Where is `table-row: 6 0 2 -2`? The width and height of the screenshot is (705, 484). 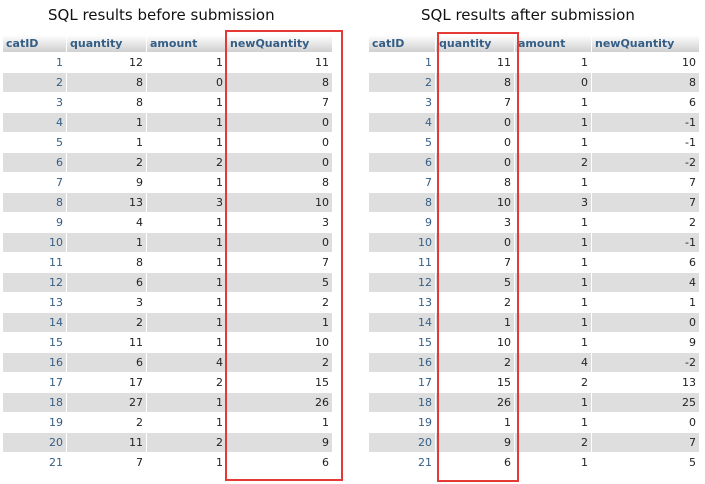
table-row: 6 0 2 -2 is located at coordinates (534, 162).